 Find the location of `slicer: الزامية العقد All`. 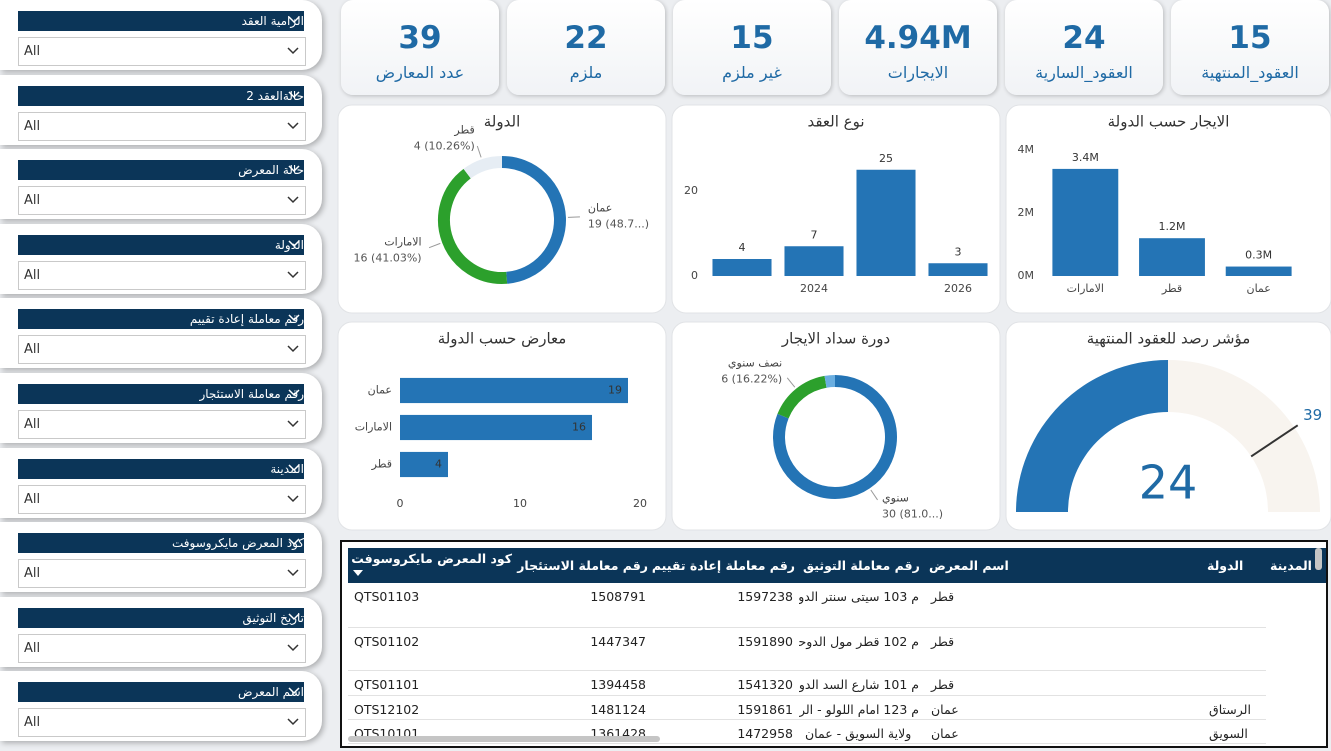

slicer: الزامية العقد All is located at coordinates (161, 35).